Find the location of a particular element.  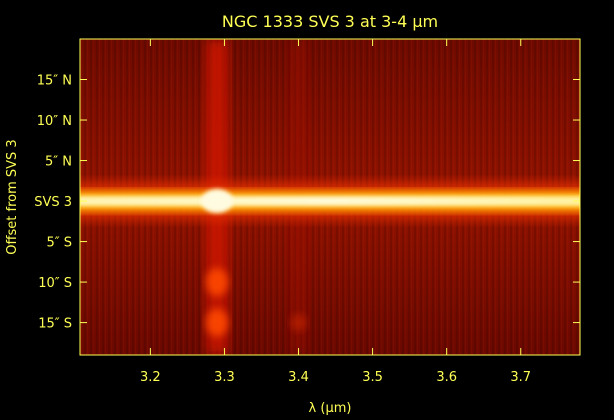

continuum-peak is located at coordinates (217, 201).